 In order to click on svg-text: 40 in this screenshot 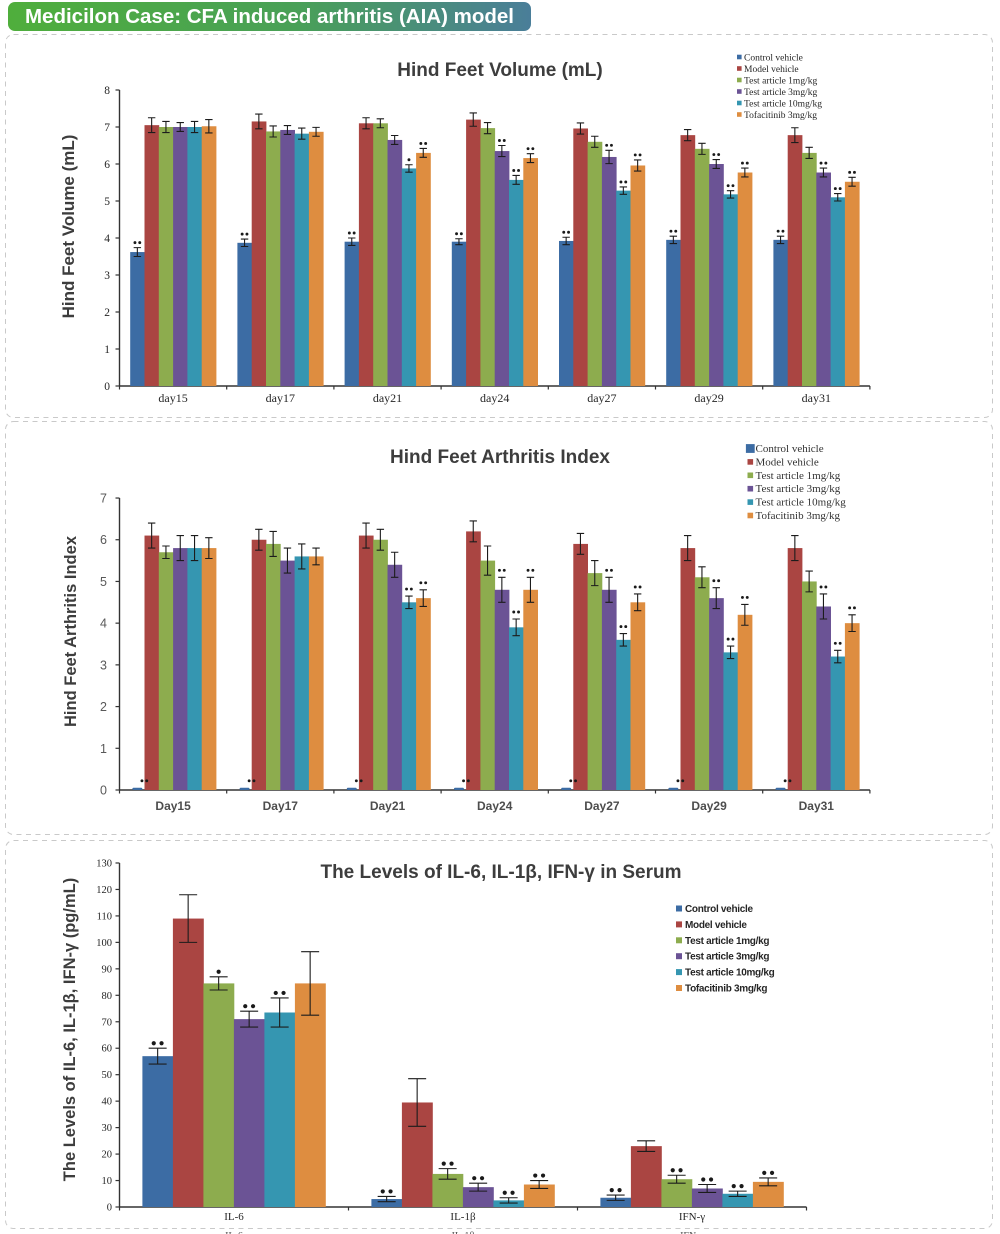, I will do `click(107, 1102)`.